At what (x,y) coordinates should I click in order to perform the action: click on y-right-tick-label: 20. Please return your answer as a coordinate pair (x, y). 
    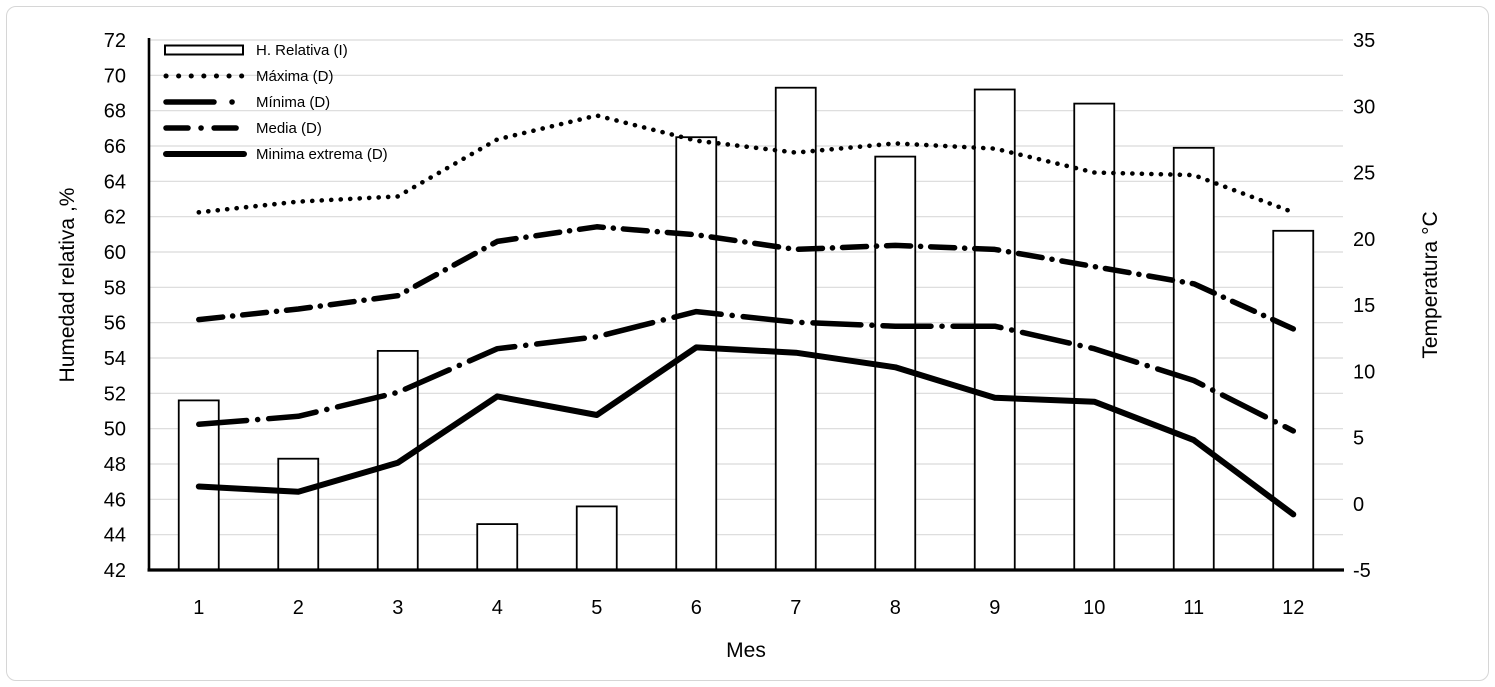
    Looking at the image, I should click on (1364, 240).